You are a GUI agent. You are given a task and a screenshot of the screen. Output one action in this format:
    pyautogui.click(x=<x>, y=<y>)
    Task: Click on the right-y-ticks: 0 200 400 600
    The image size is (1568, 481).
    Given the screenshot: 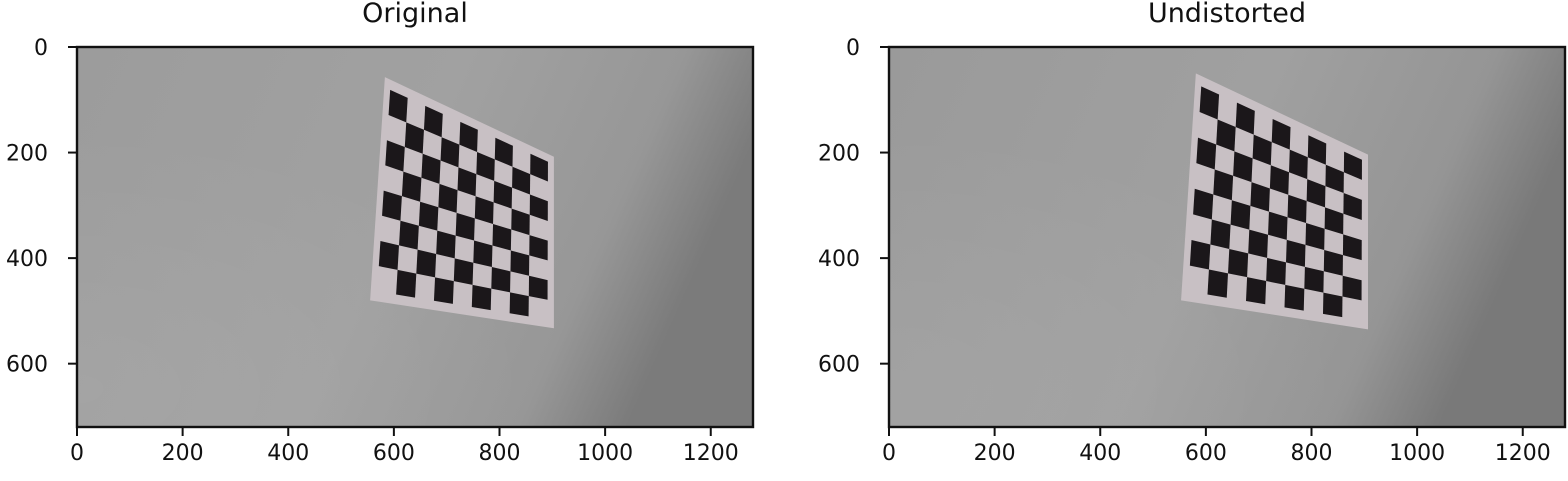 What is the action you would take?
    pyautogui.click(x=853, y=207)
    